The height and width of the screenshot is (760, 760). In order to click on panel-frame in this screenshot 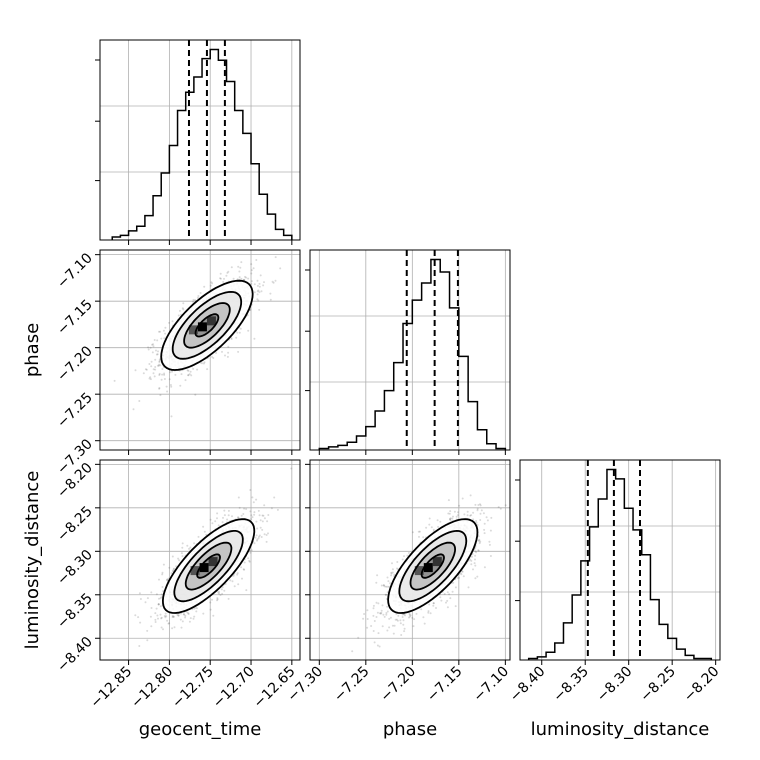, I will do `click(200, 560)`.